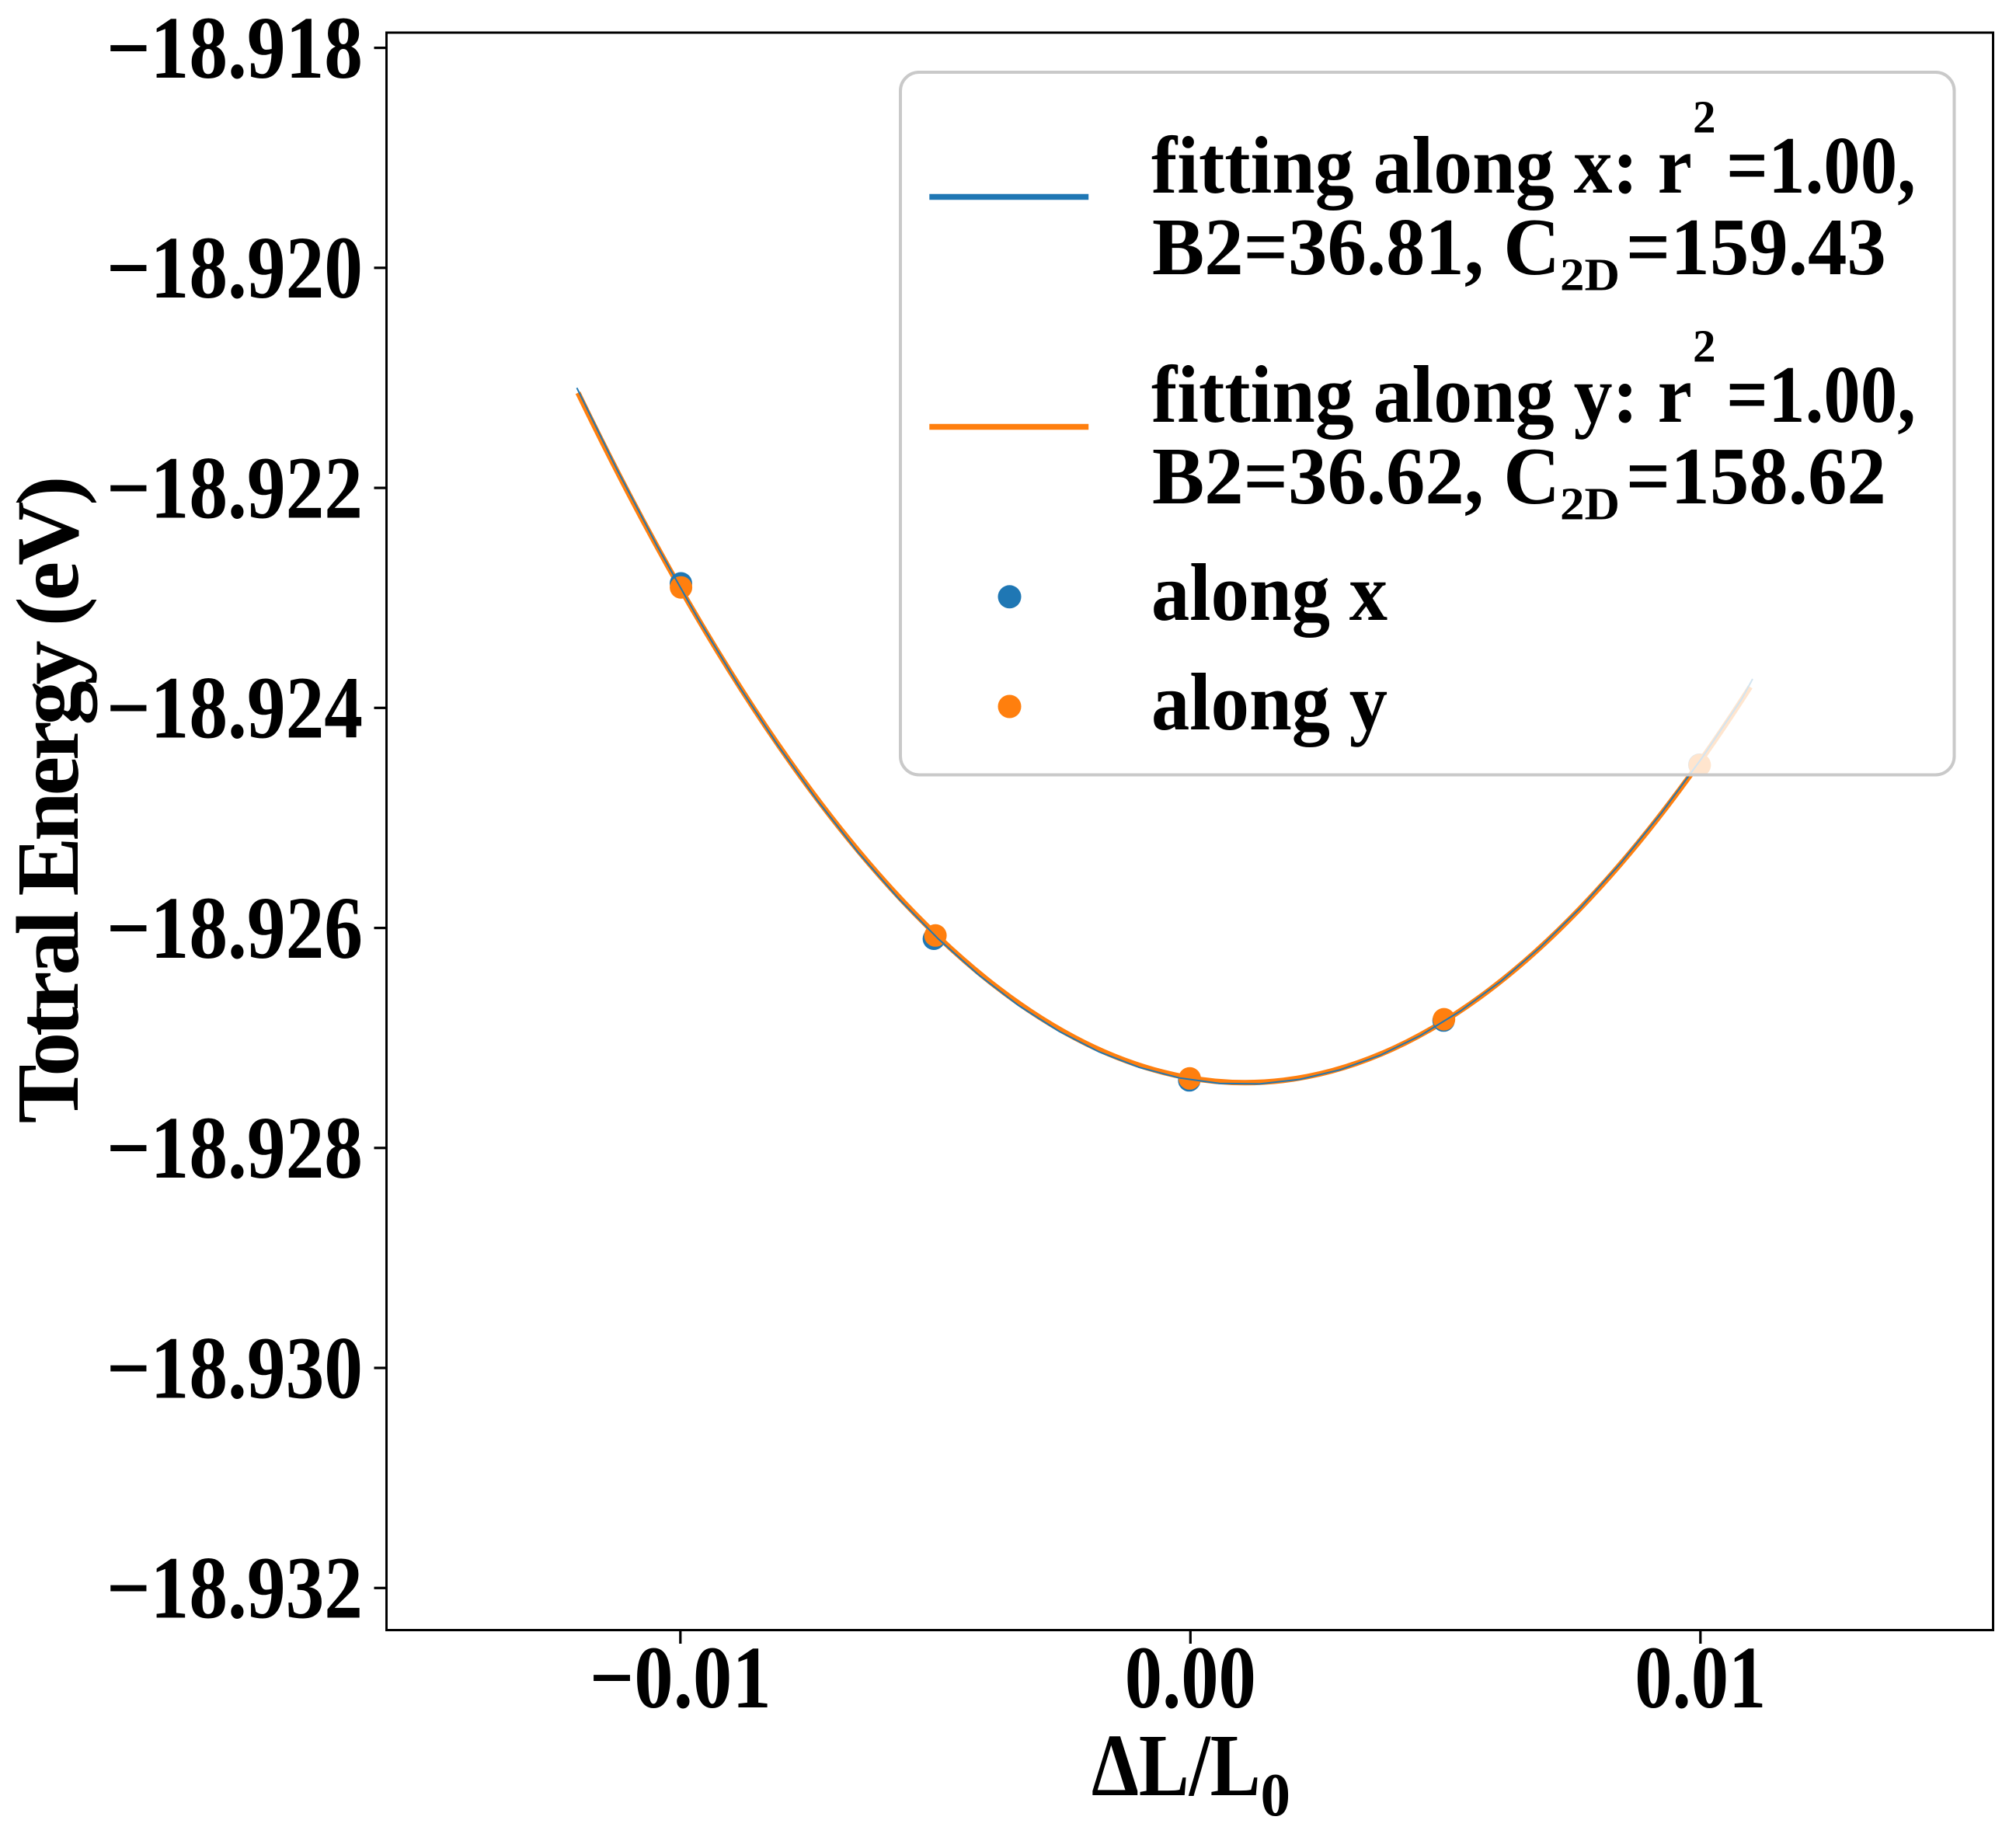 The height and width of the screenshot is (1834, 2016). Describe the element at coordinates (1356, 476) in the screenshot. I see `svg-text: B2=36.62, C` at that location.